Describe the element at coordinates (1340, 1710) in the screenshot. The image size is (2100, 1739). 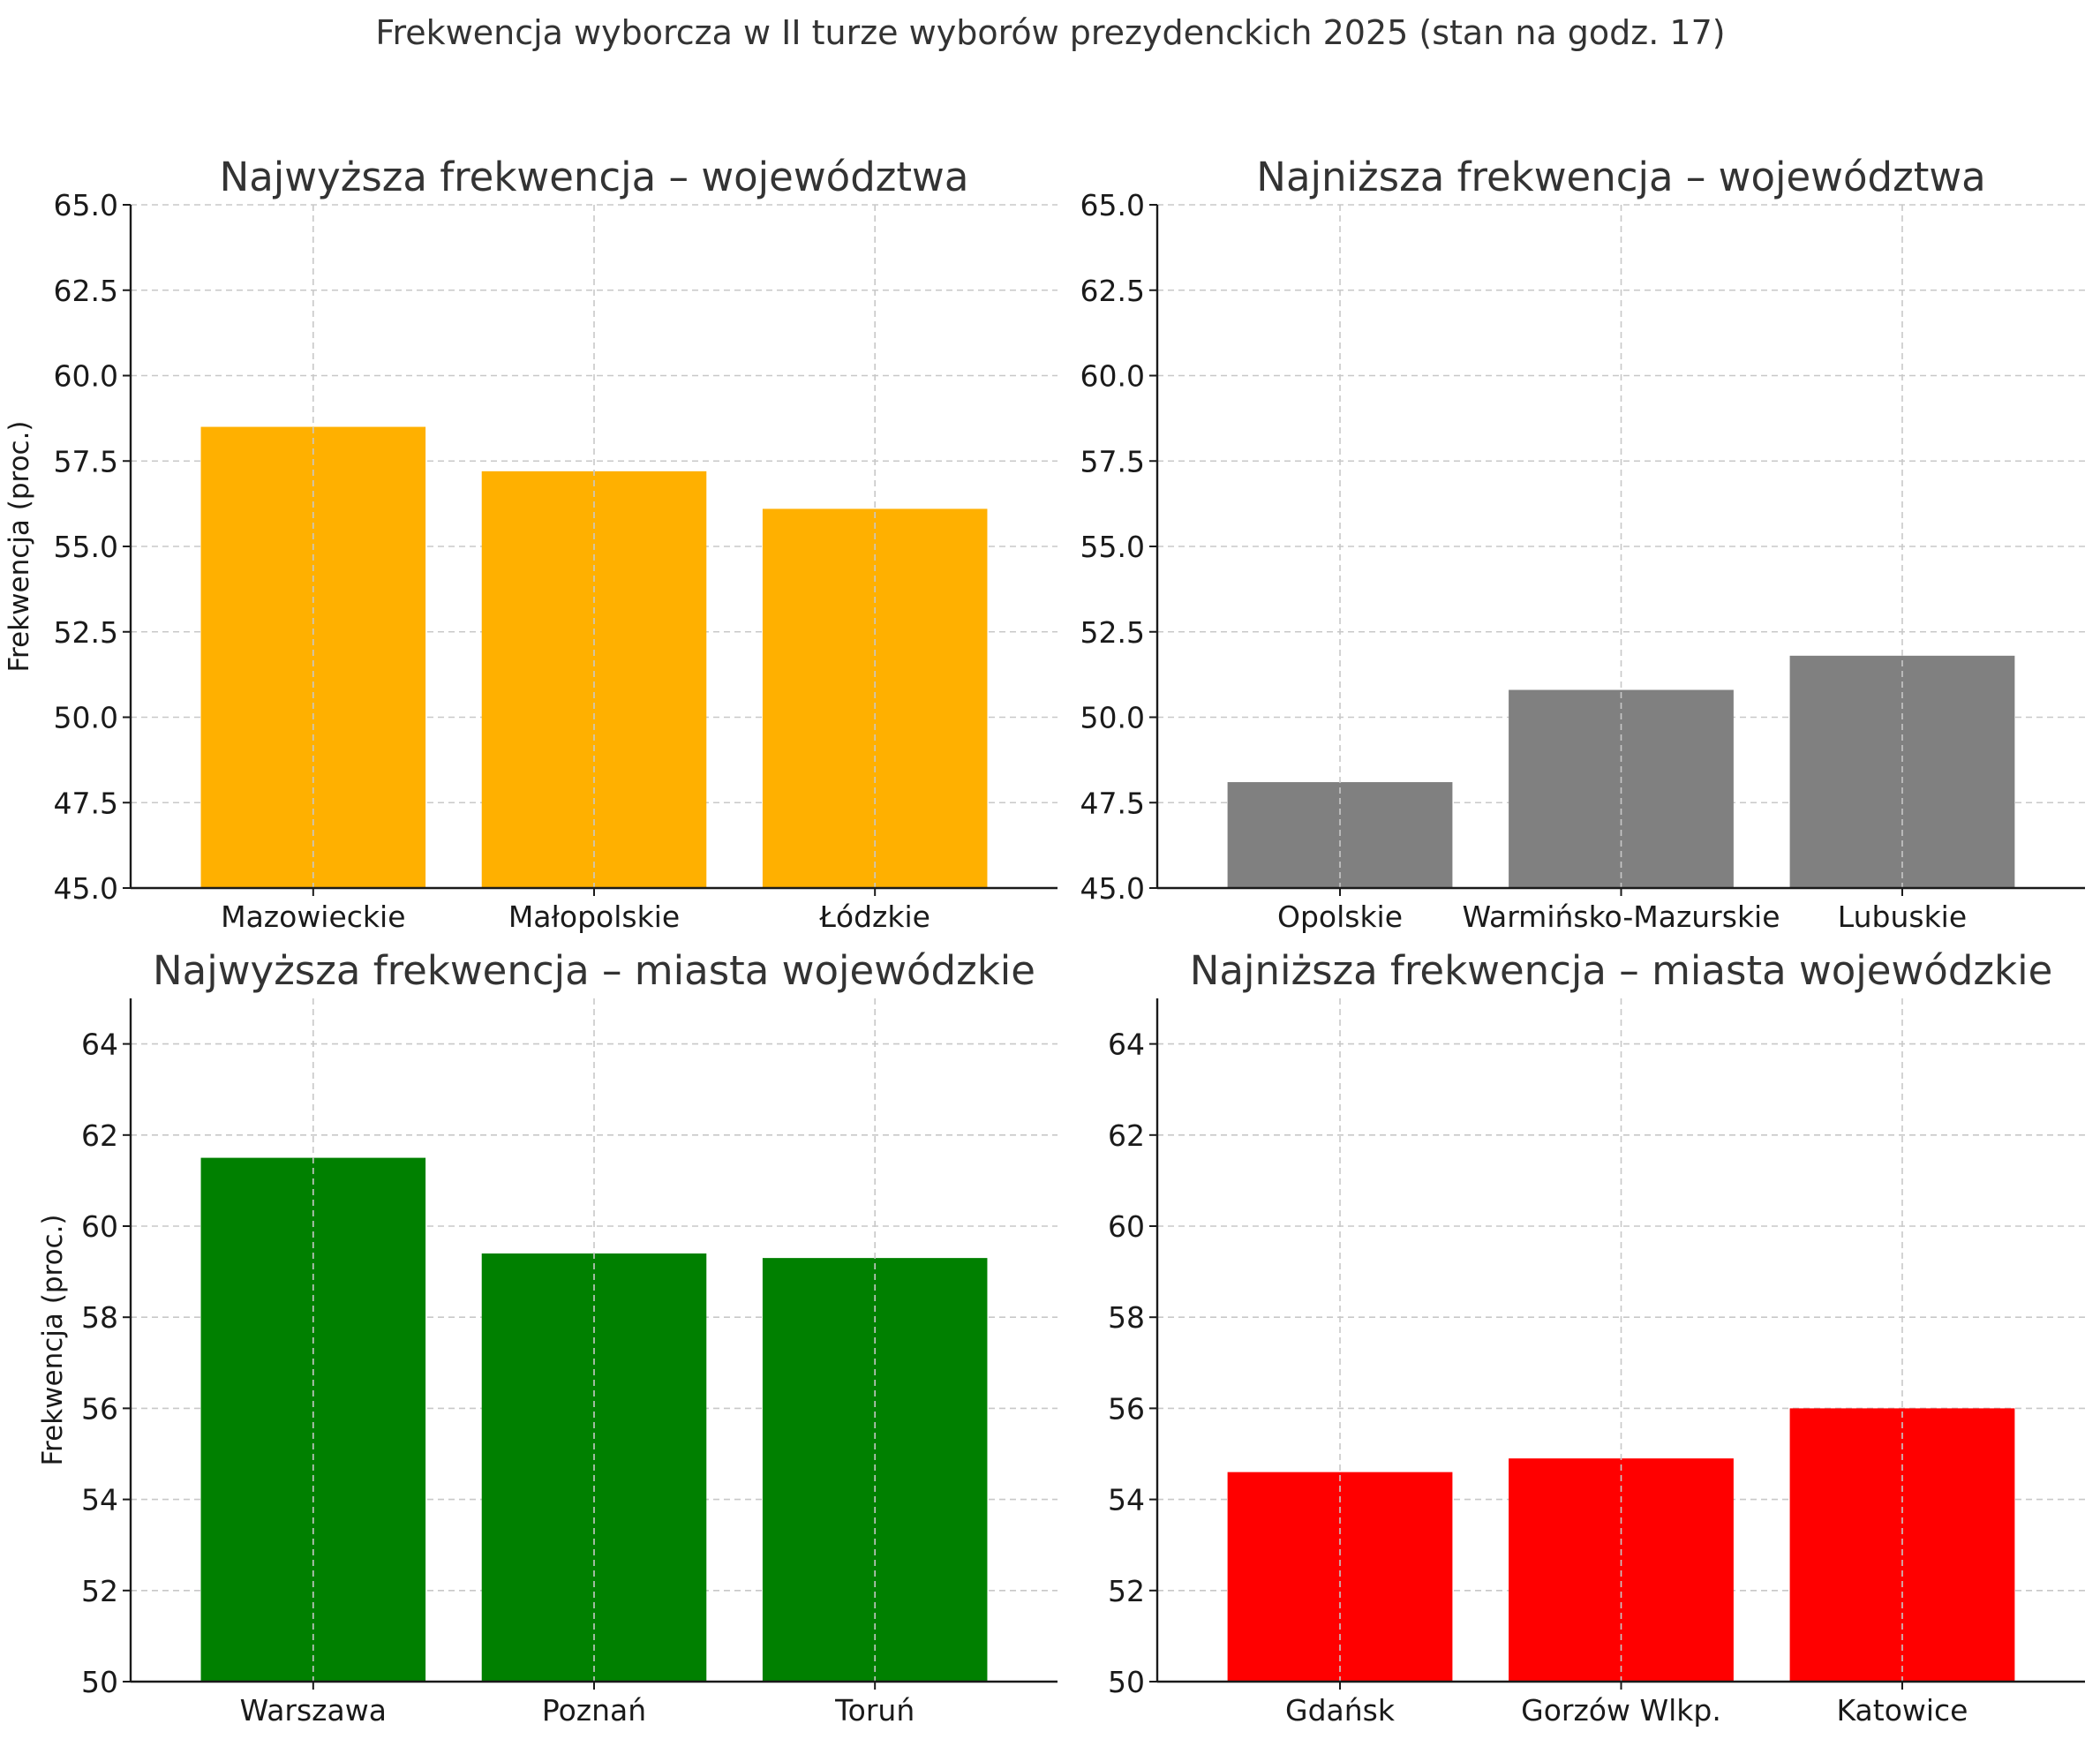
I see `x-tick-label: Gdańsk` at that location.